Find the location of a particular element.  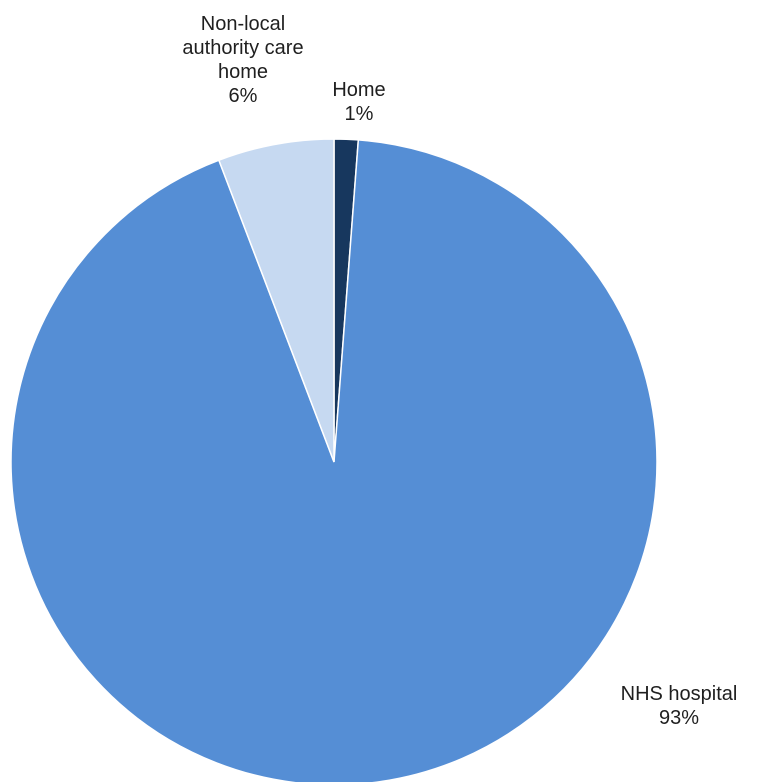

data-label-non-local-authority-care-home: Non-local authority care home 6% is located at coordinates (242, 60).